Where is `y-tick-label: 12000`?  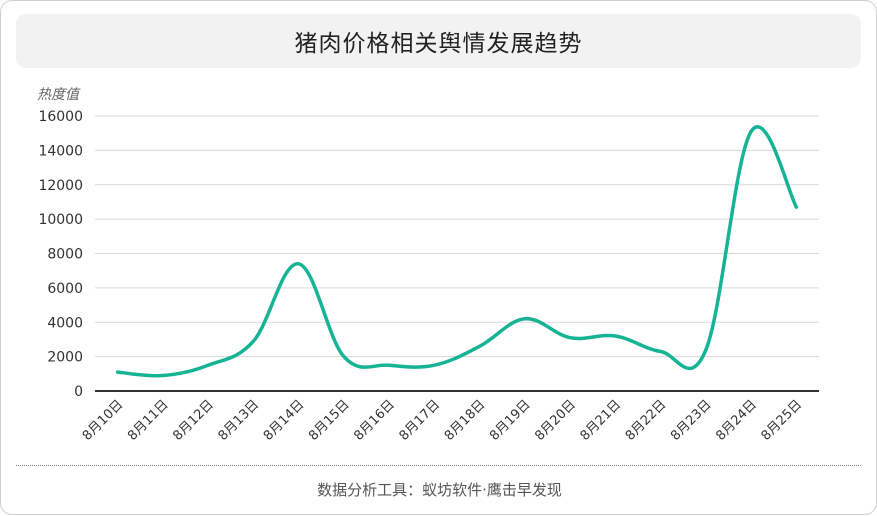
y-tick-label: 12000 is located at coordinates (60, 186).